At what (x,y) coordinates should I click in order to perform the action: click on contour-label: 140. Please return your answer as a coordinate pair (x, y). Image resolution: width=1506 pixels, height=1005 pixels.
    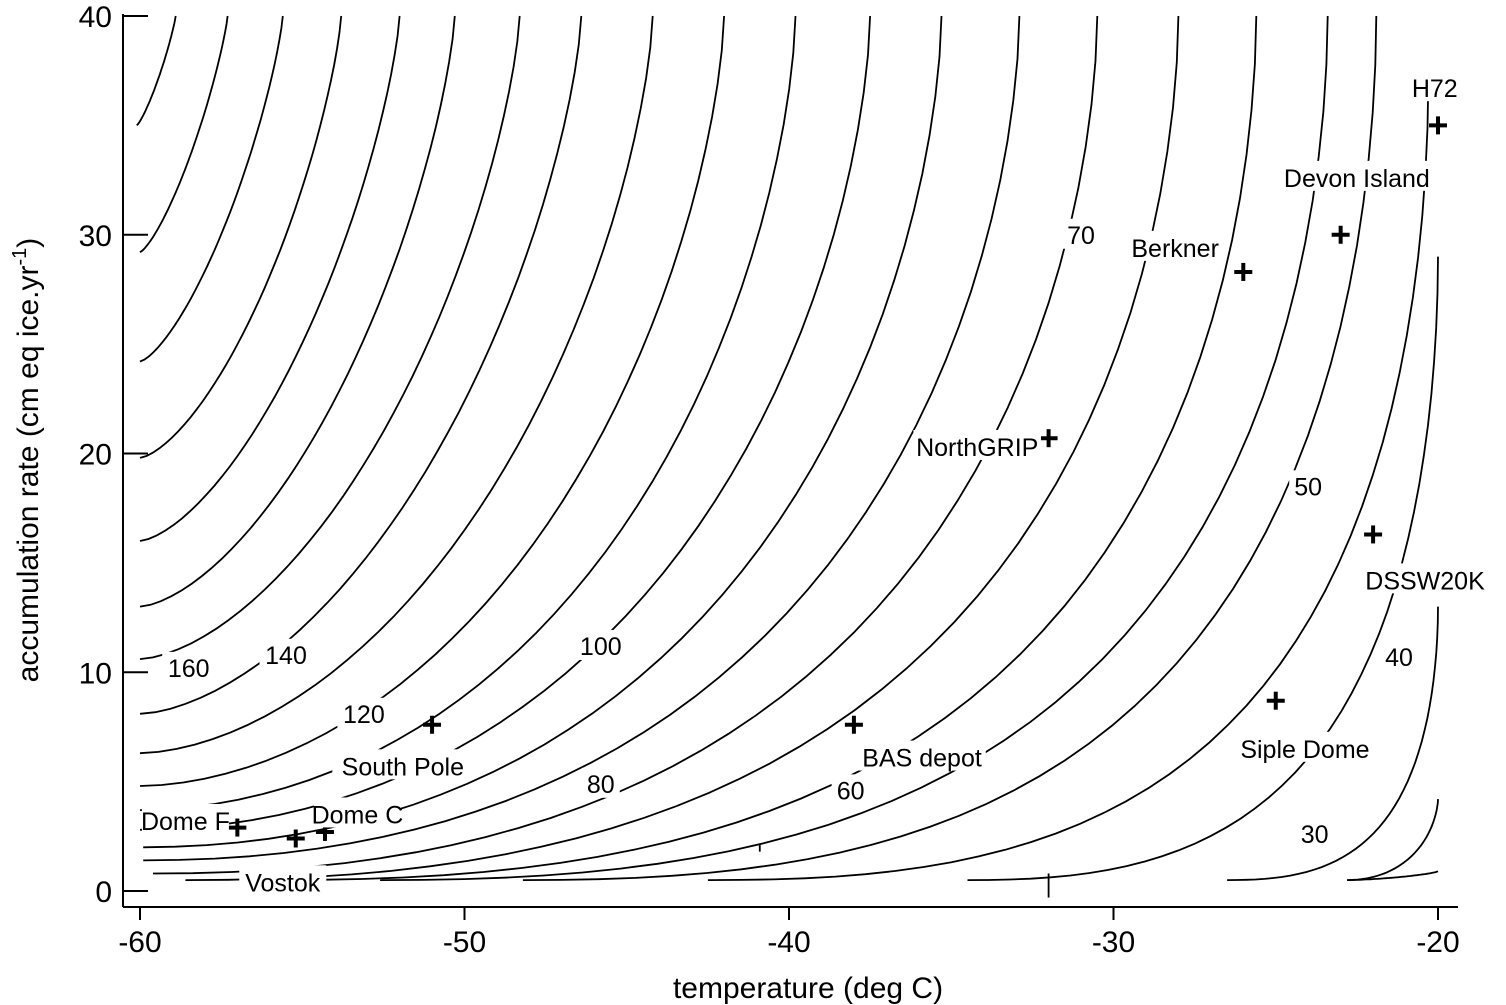
    Looking at the image, I should click on (286, 656).